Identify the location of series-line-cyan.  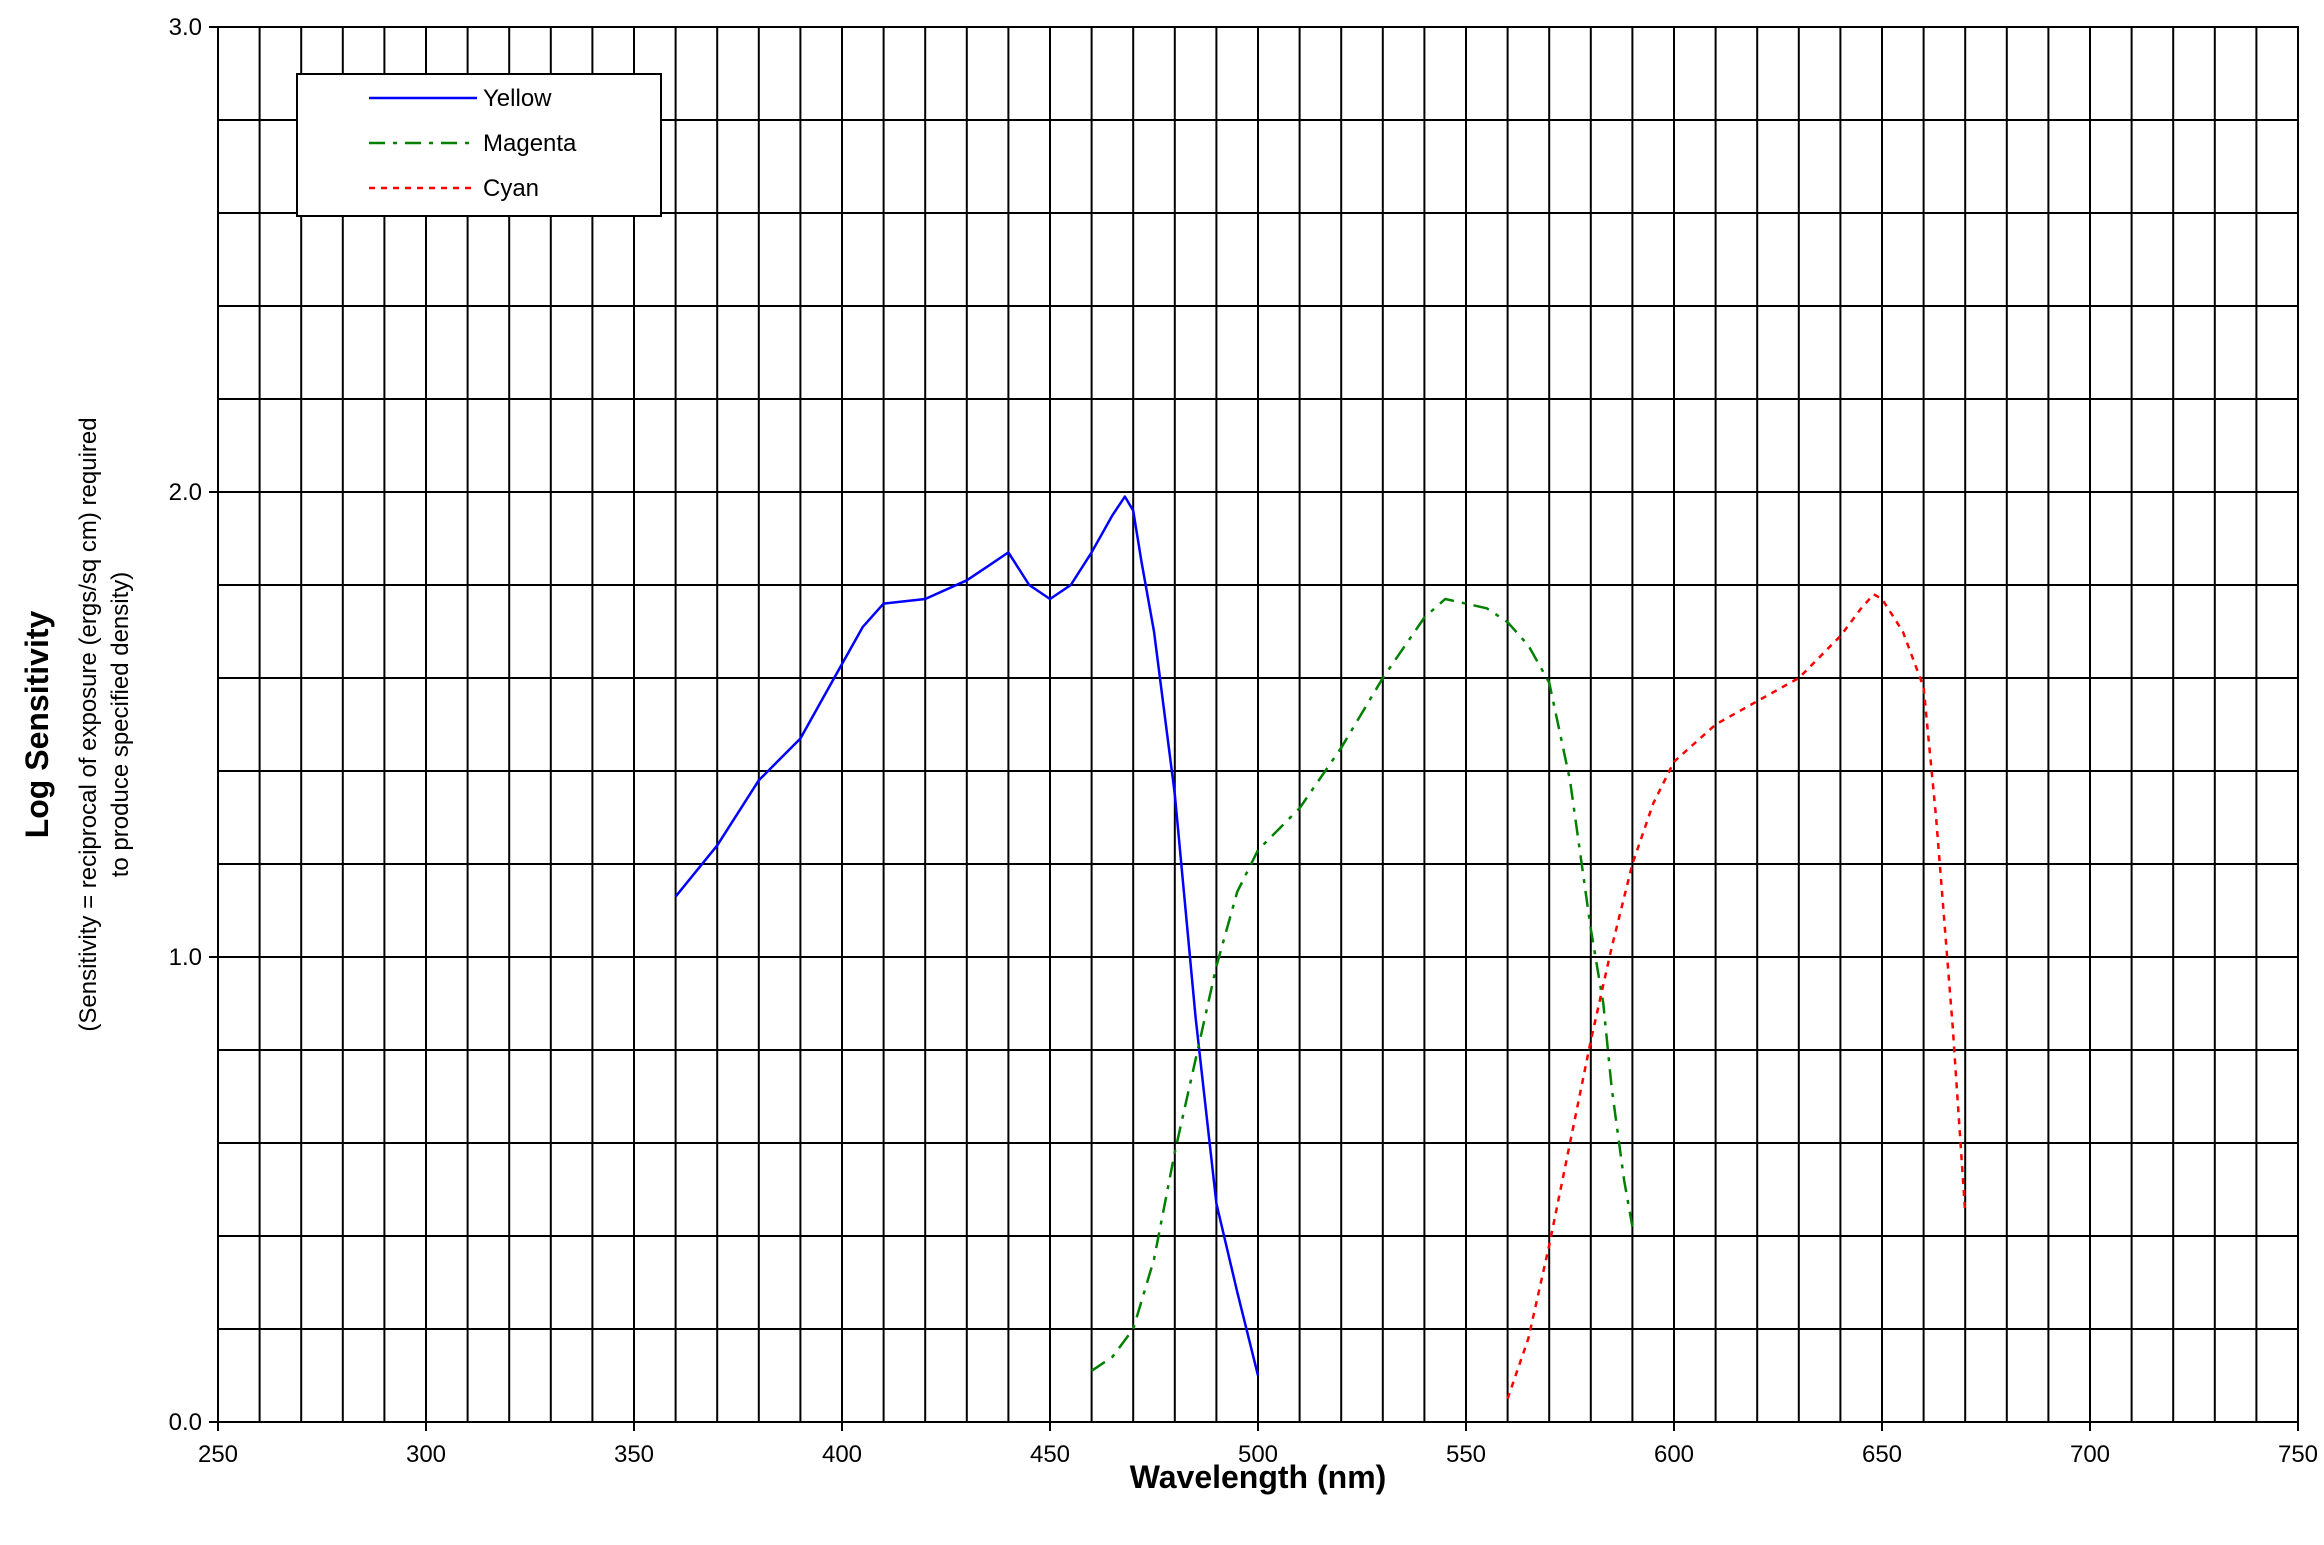
(1736, 996).